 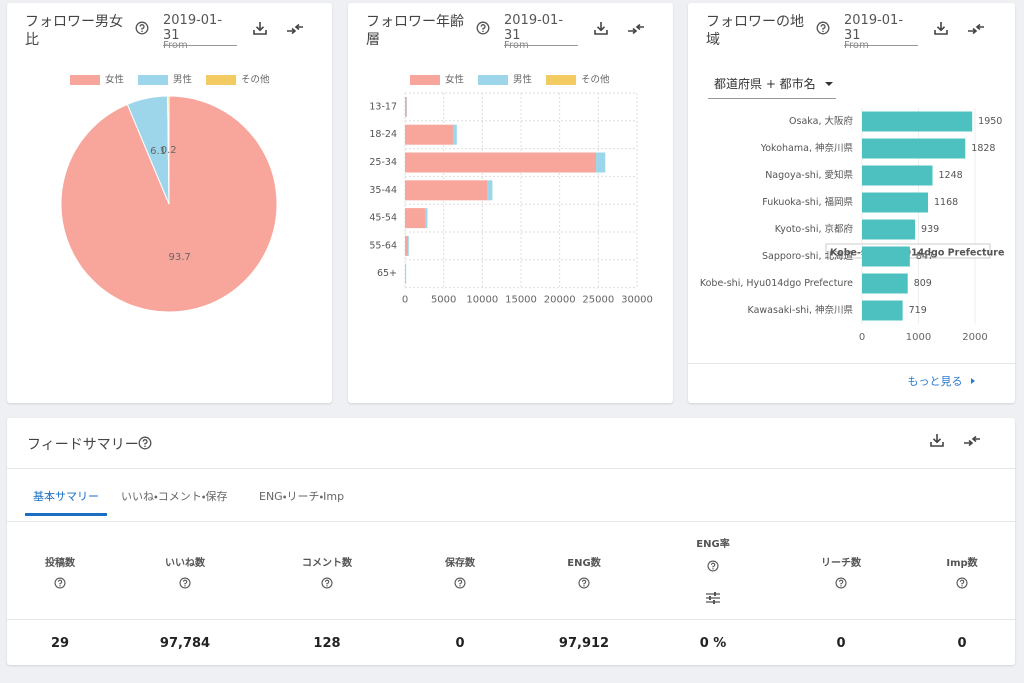 What do you see at coordinates (807, 256) in the screenshot?
I see `y-tick-label: Sapporo-shi, 北海道` at bounding box center [807, 256].